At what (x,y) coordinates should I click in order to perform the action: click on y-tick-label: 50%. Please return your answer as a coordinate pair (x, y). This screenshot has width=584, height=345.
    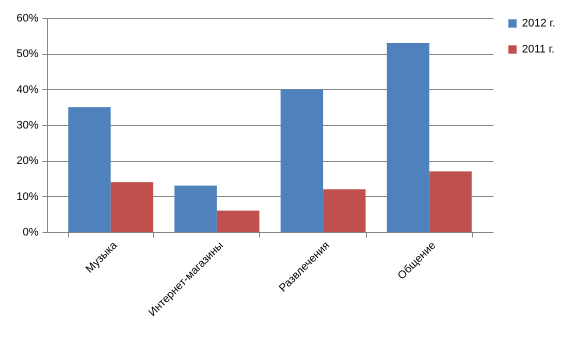
    Looking at the image, I should click on (27, 54).